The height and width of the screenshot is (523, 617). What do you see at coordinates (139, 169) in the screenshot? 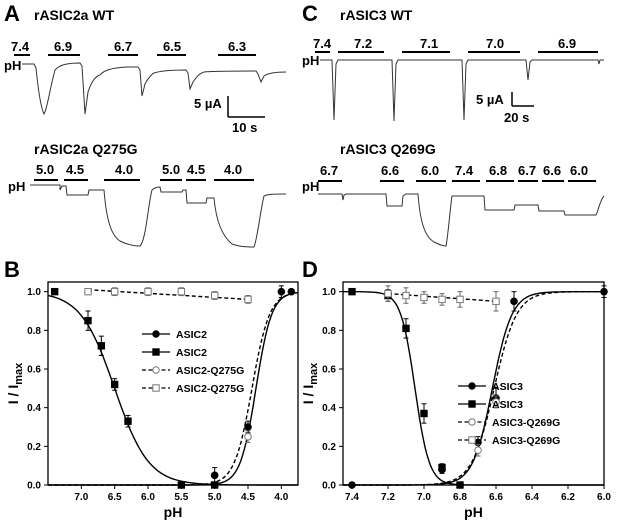
I see `ph-values-a-bottom: 5.0 4.5 4.0 5.0 4.5 4.0` at bounding box center [139, 169].